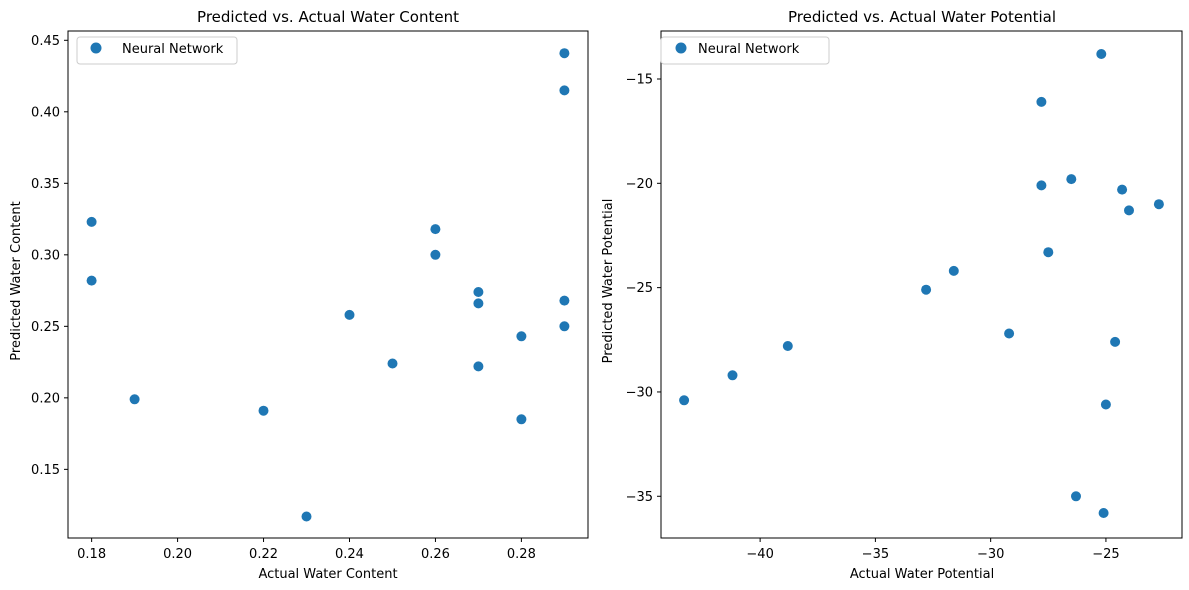  I want to click on x-tick-label: 0.22, so click(263, 554).